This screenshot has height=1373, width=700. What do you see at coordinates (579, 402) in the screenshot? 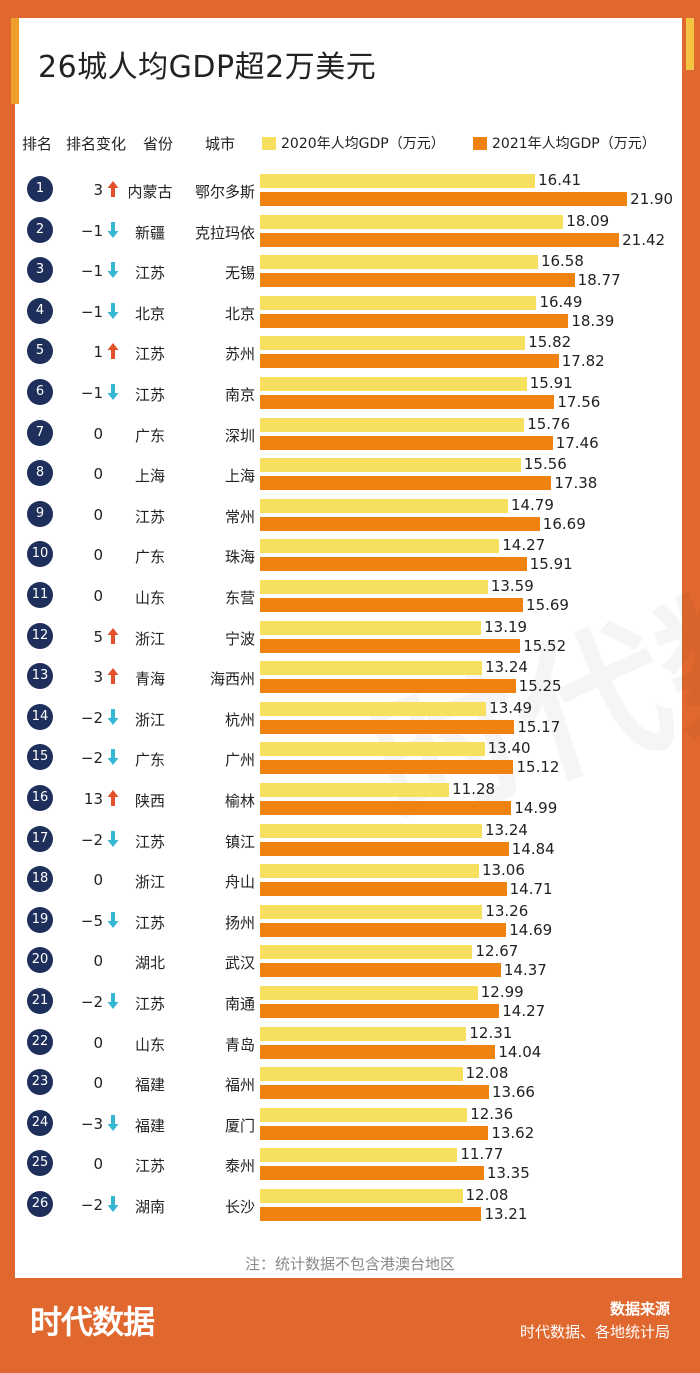
I see `value-label-2021: 17.56` at bounding box center [579, 402].